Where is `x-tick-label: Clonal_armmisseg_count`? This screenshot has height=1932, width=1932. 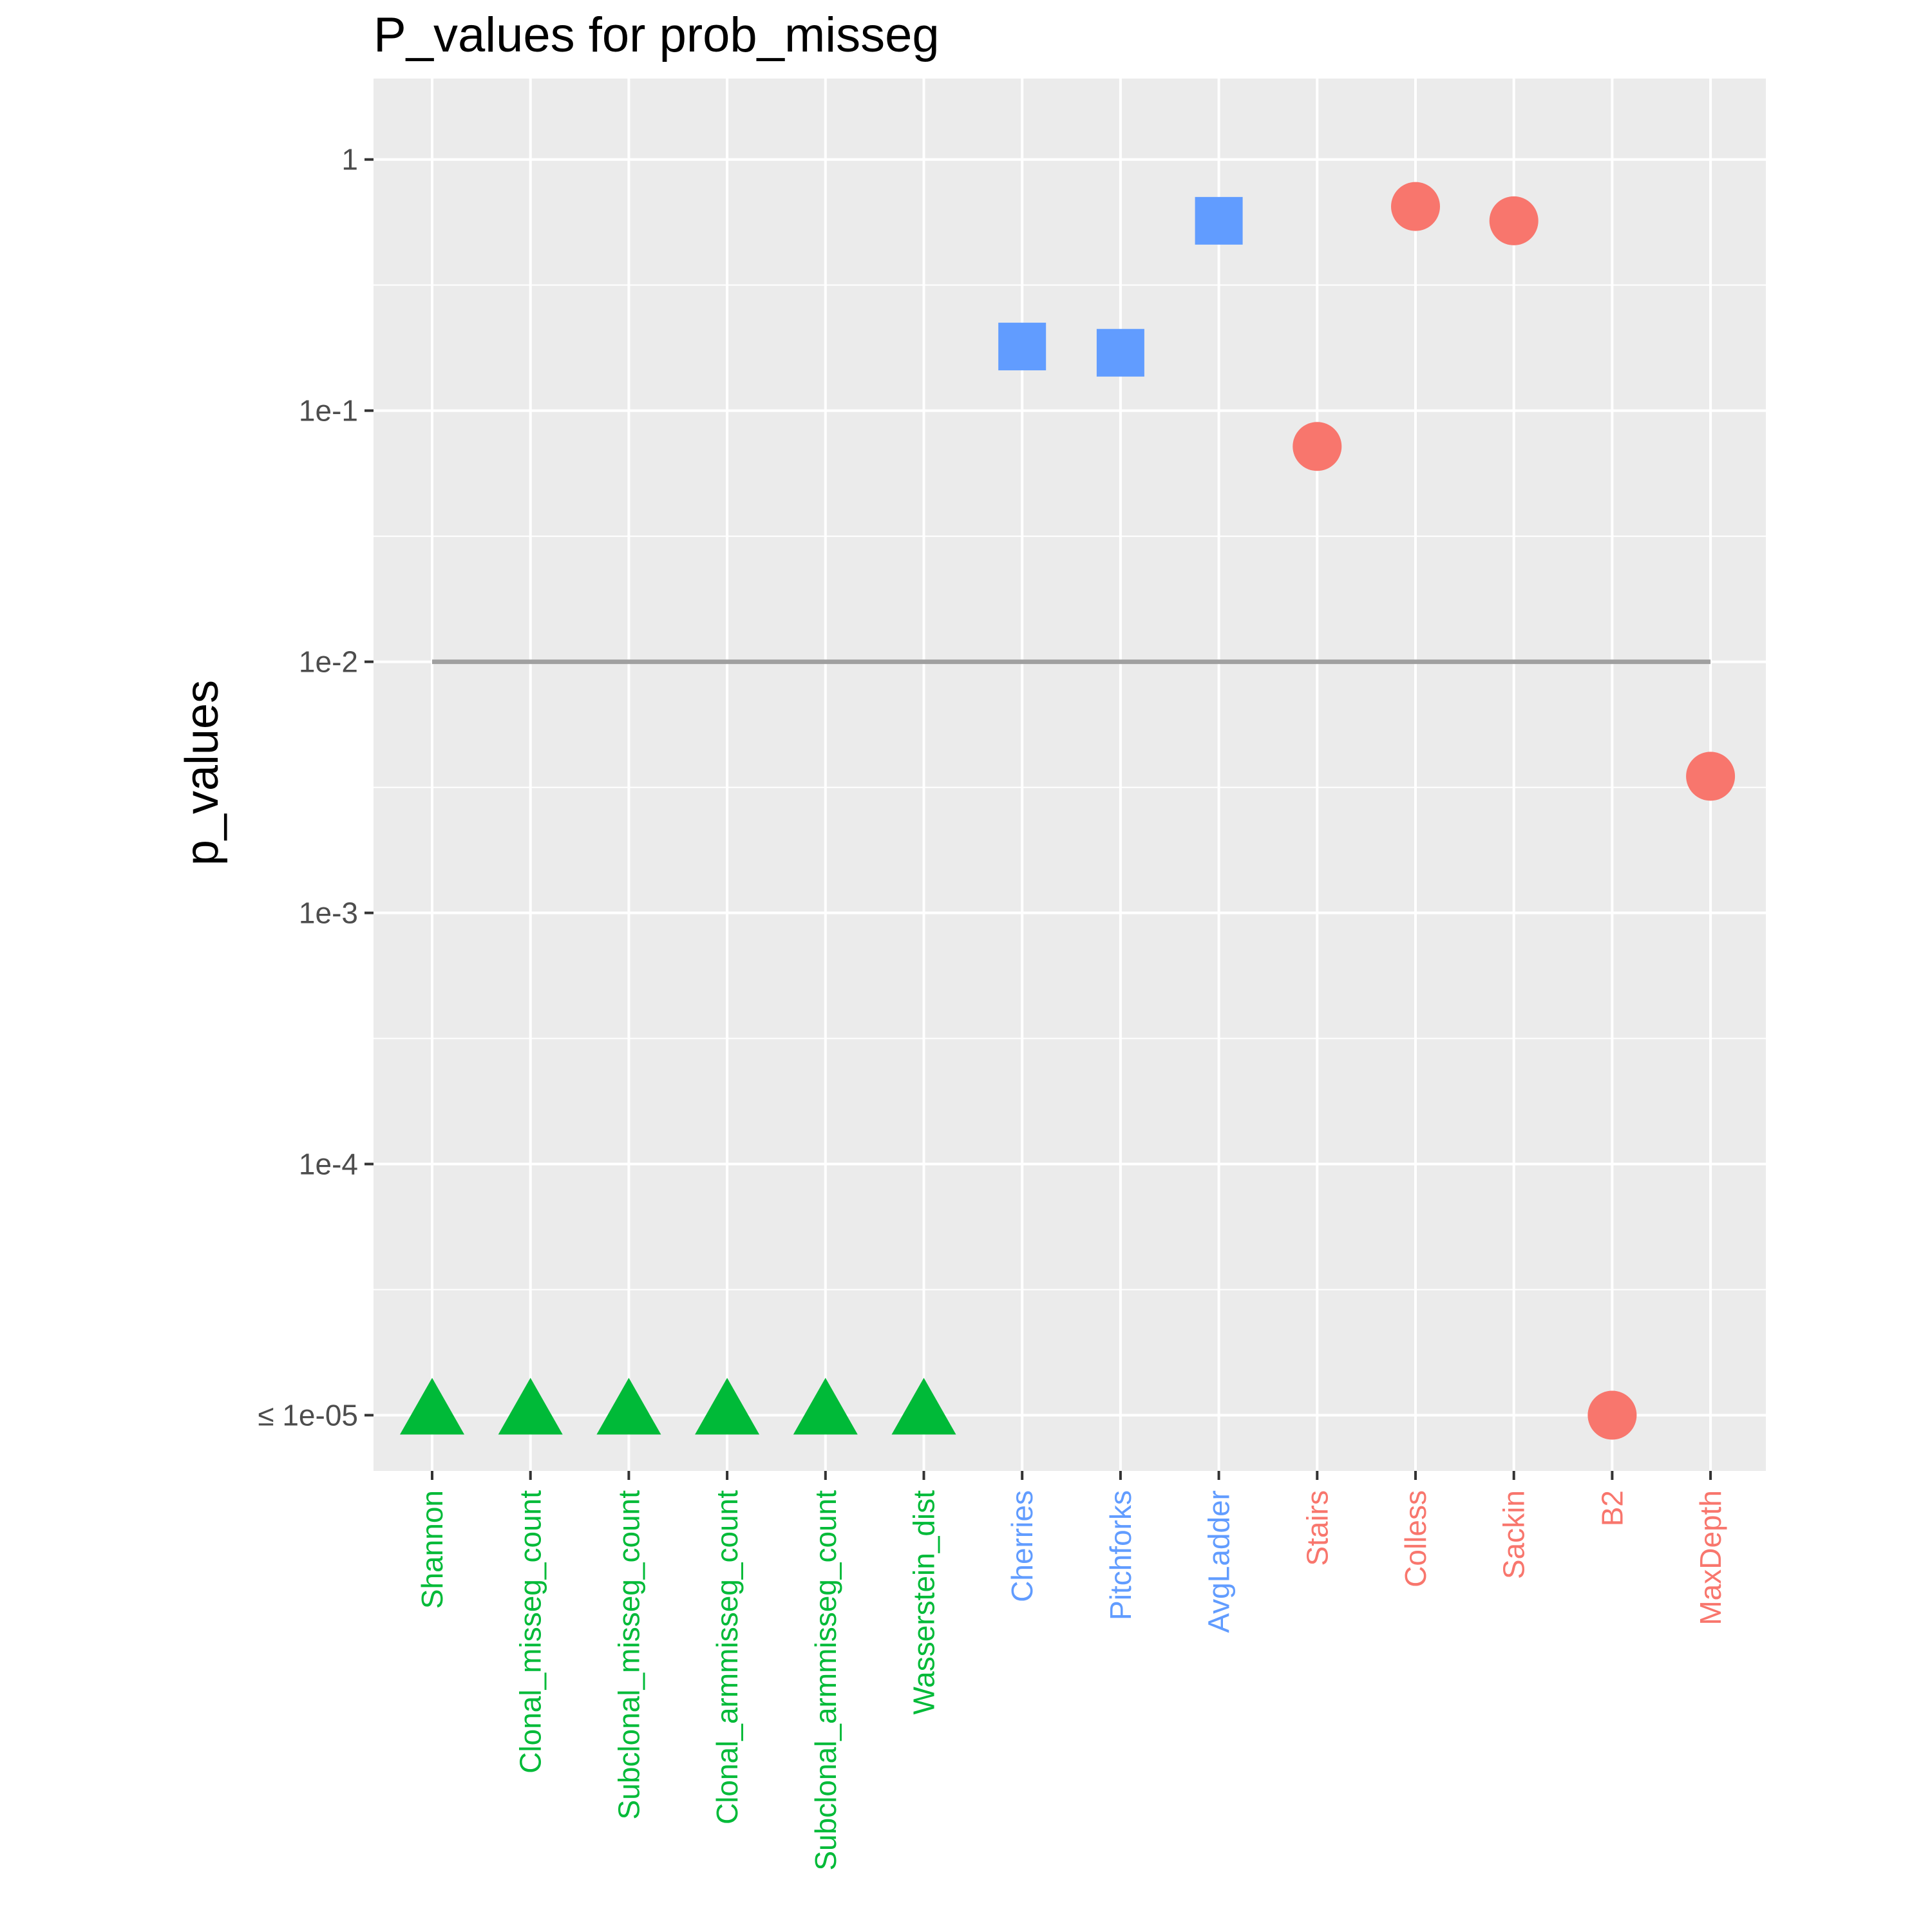
x-tick-label: Clonal_armmisseg_count is located at coordinates (727, 1657).